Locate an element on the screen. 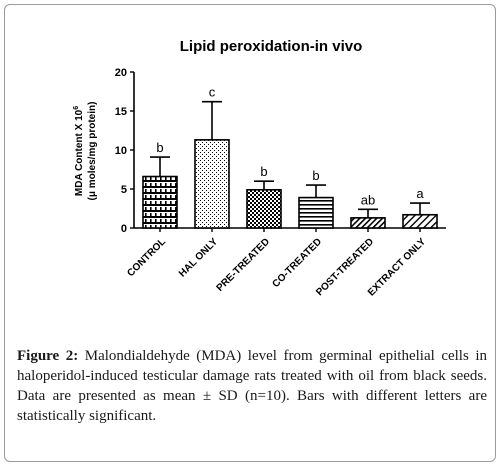 The width and height of the screenshot is (500, 466). y-tick-label: 15 is located at coordinates (121, 112).